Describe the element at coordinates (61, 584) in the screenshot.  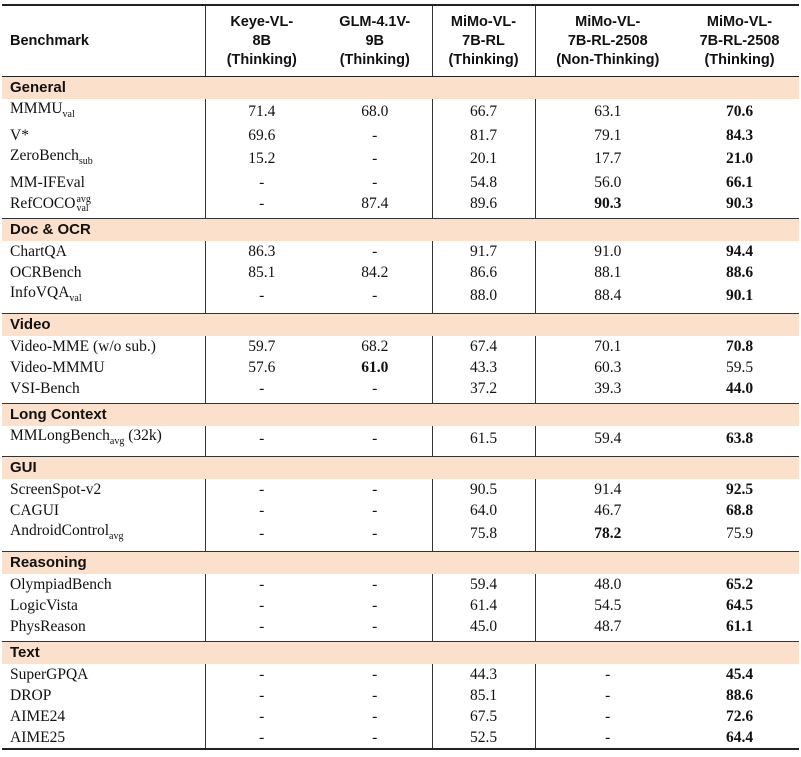
I see `benchmark-text: OlympiadBench` at that location.